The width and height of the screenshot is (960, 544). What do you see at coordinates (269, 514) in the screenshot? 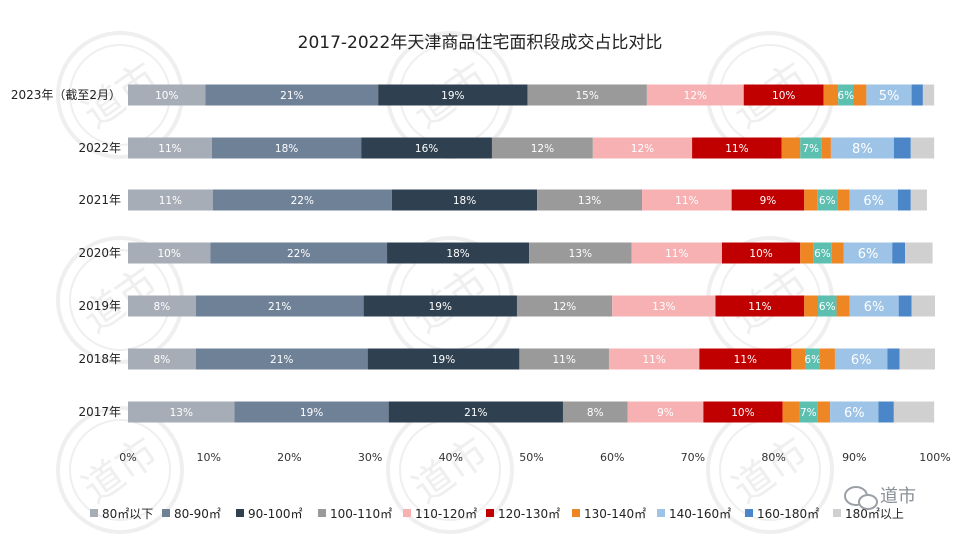
I see `legend-item: 90-100㎡` at bounding box center [269, 514].